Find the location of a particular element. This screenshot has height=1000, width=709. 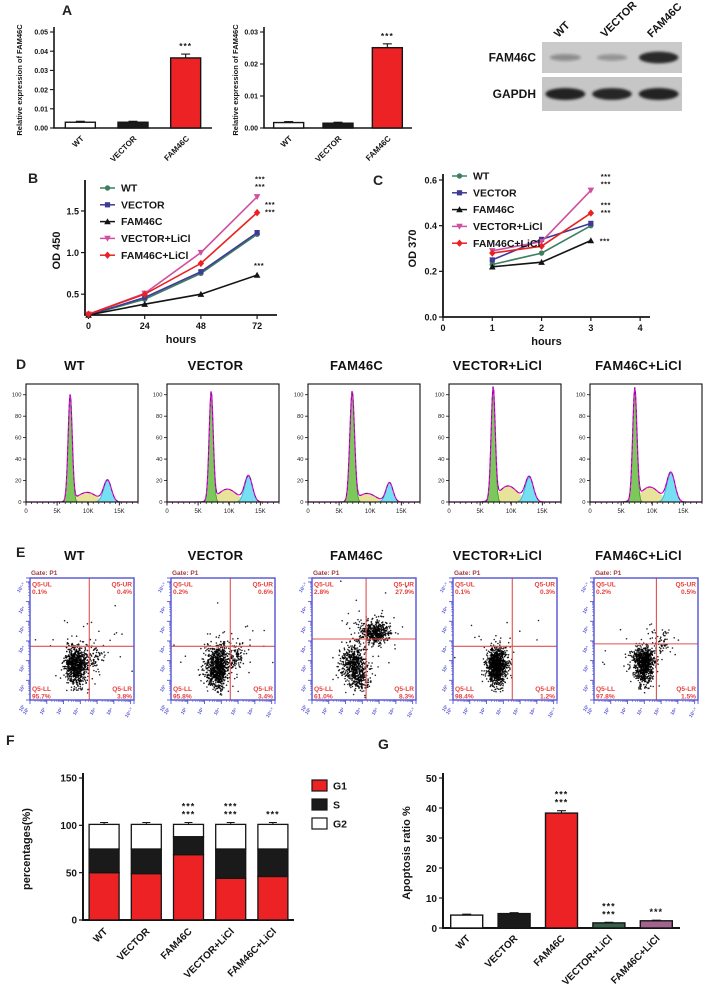

svg-text: 0.02 is located at coordinates (251, 65).